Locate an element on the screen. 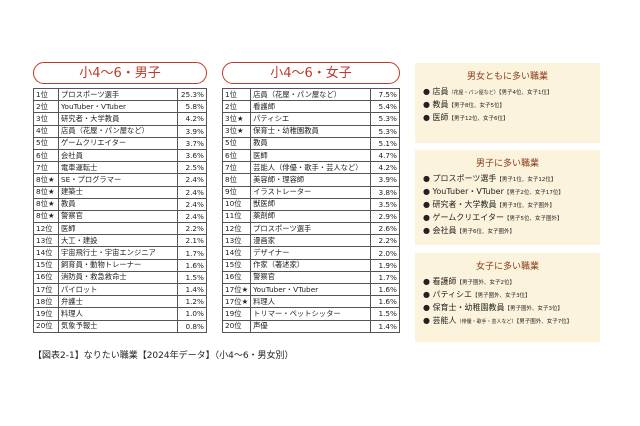 The image size is (640, 426). percent: 0.8% is located at coordinates (192, 326).